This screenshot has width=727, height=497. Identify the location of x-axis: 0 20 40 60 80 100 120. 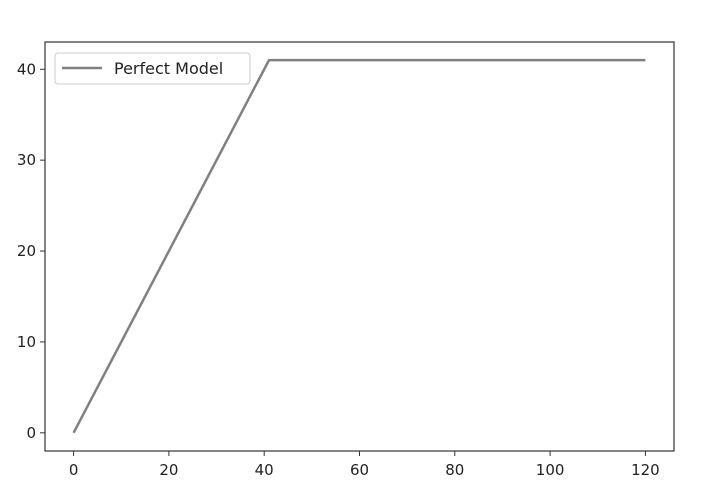
(364, 465).